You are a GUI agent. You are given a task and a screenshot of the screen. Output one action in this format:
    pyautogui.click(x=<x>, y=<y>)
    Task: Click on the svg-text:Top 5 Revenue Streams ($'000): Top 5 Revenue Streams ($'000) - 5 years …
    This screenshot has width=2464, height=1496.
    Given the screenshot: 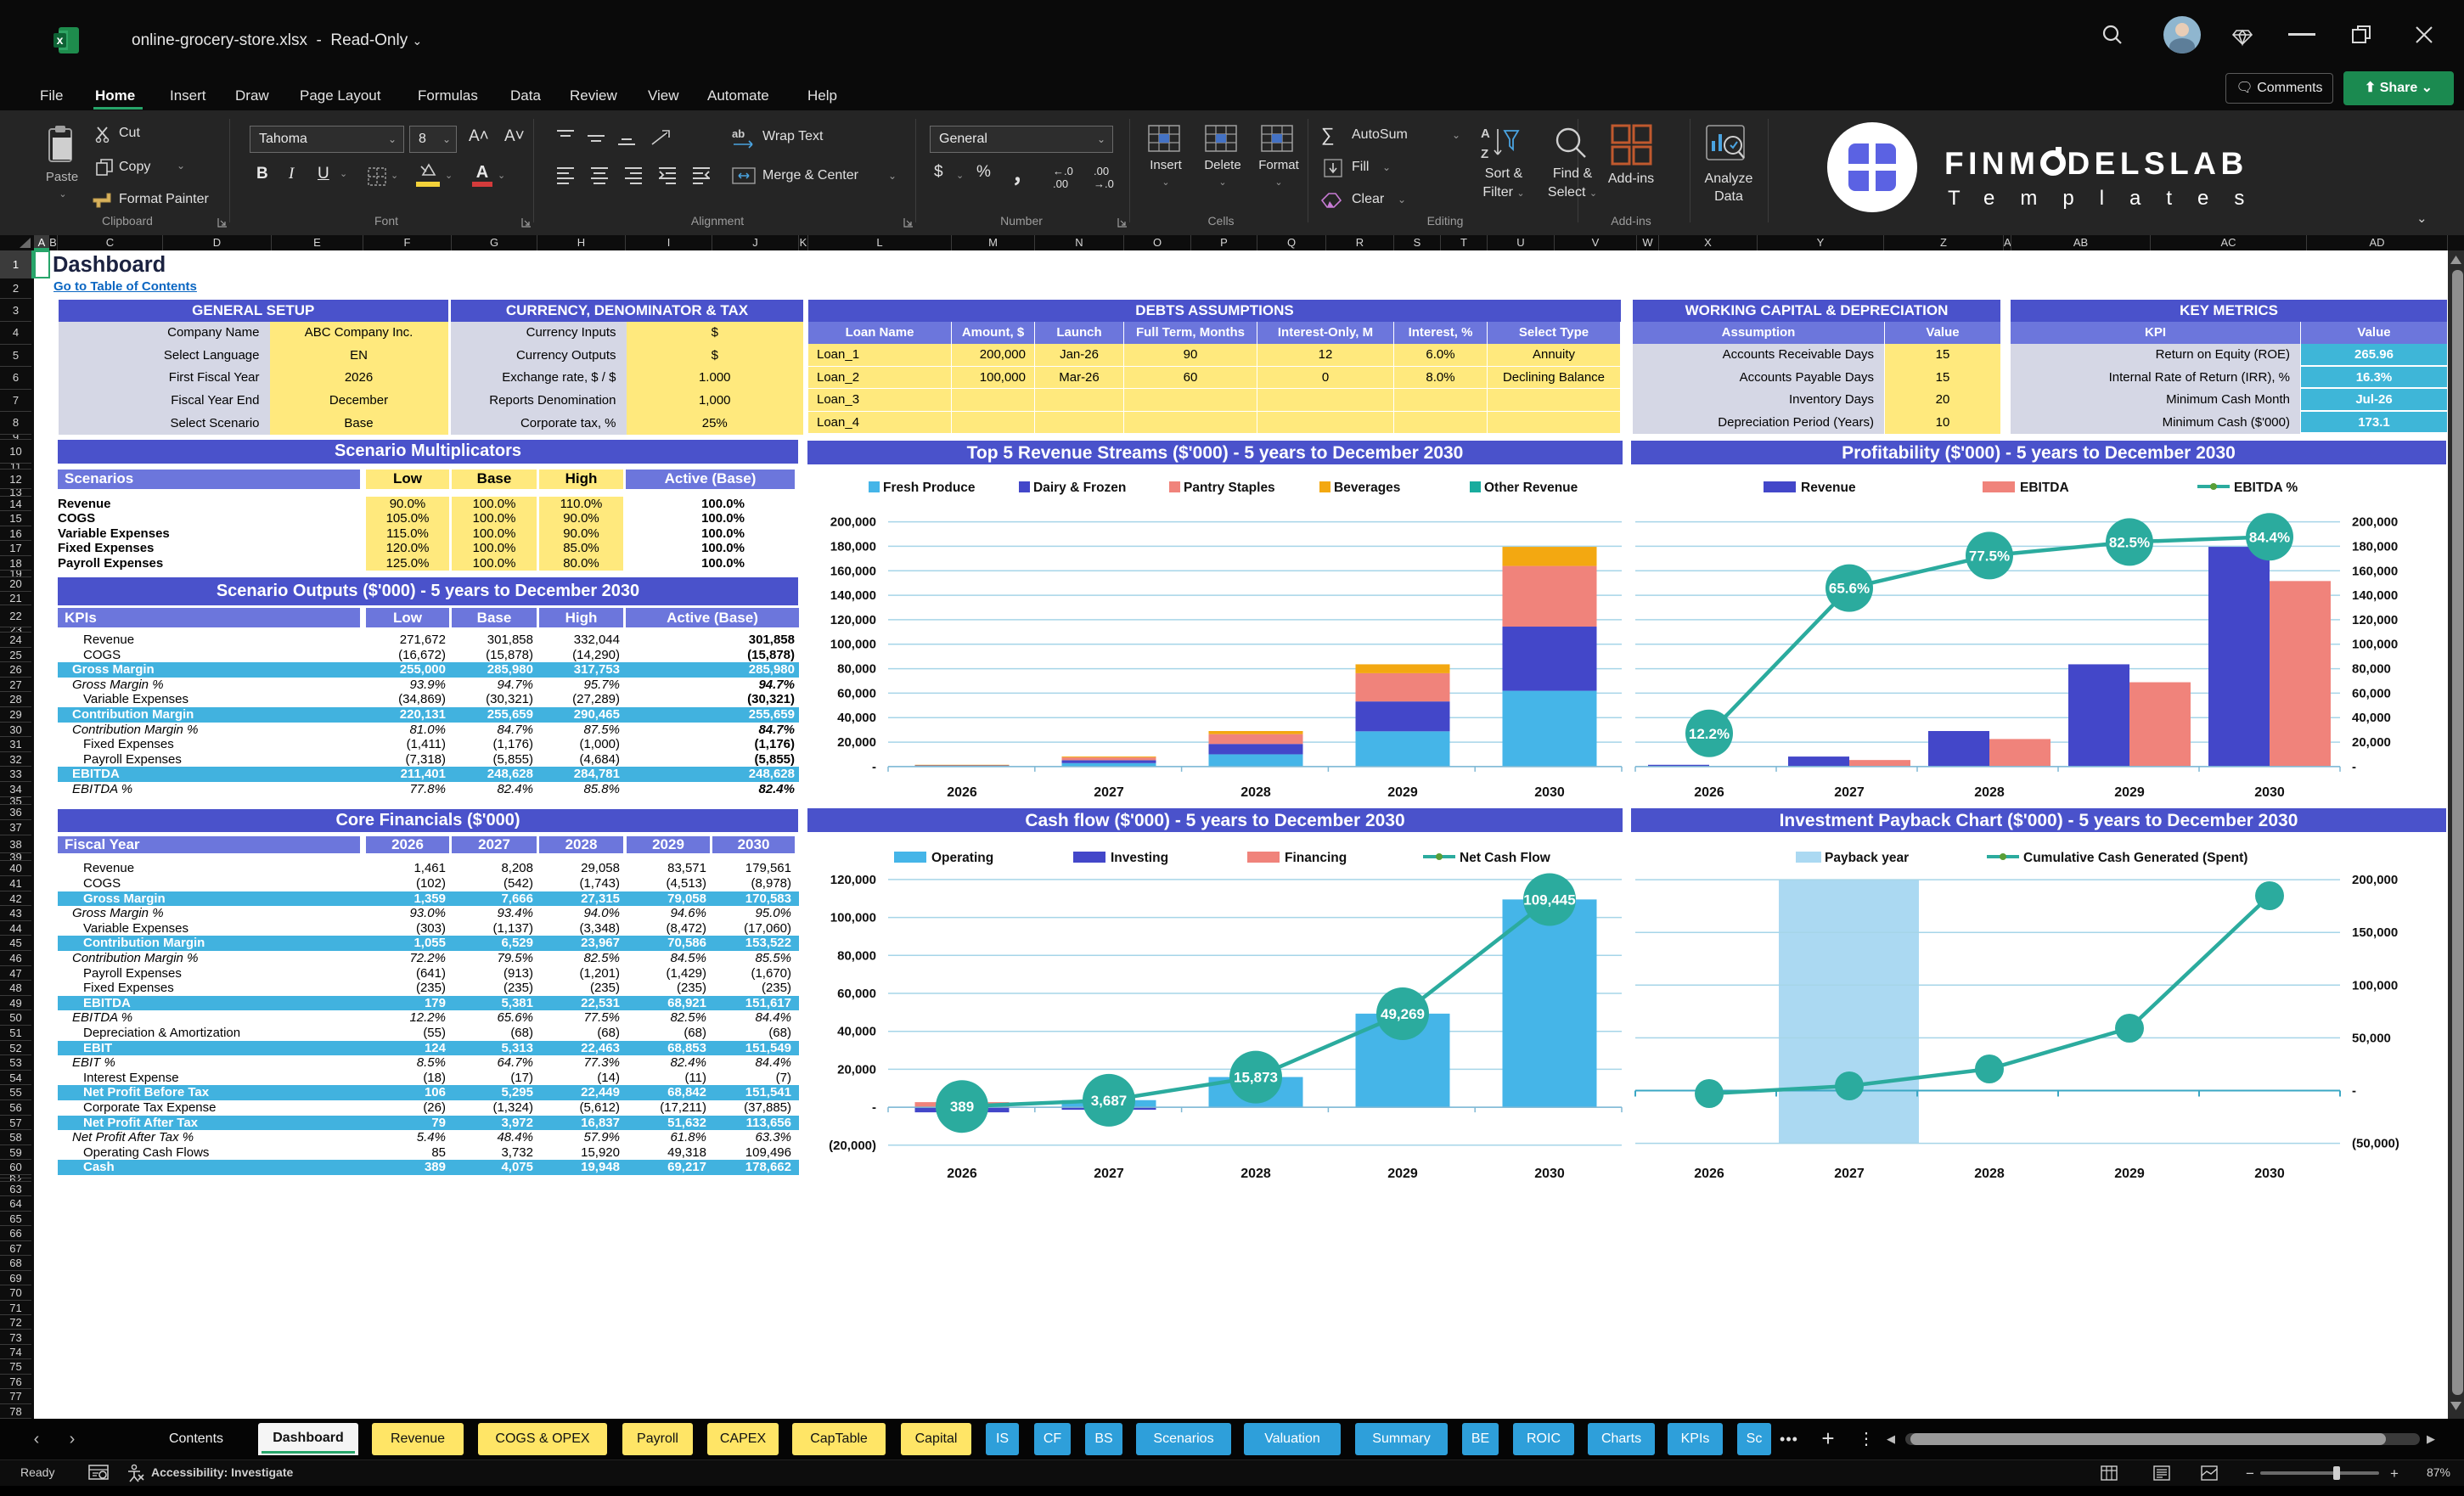 What is the action you would take?
    pyautogui.click(x=1215, y=453)
    